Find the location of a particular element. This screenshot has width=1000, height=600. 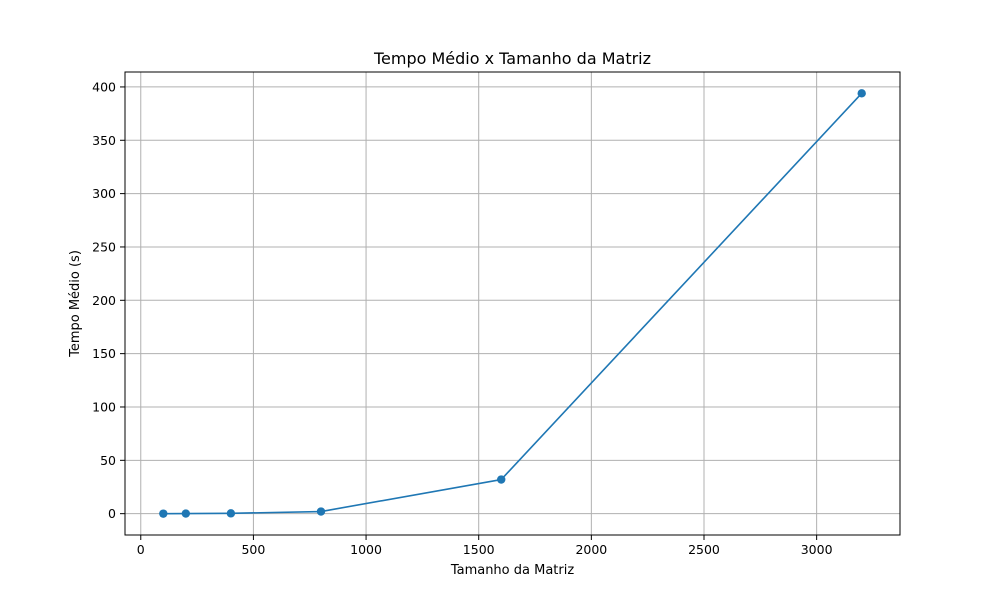

x-tick-label: 500 is located at coordinates (253, 549).